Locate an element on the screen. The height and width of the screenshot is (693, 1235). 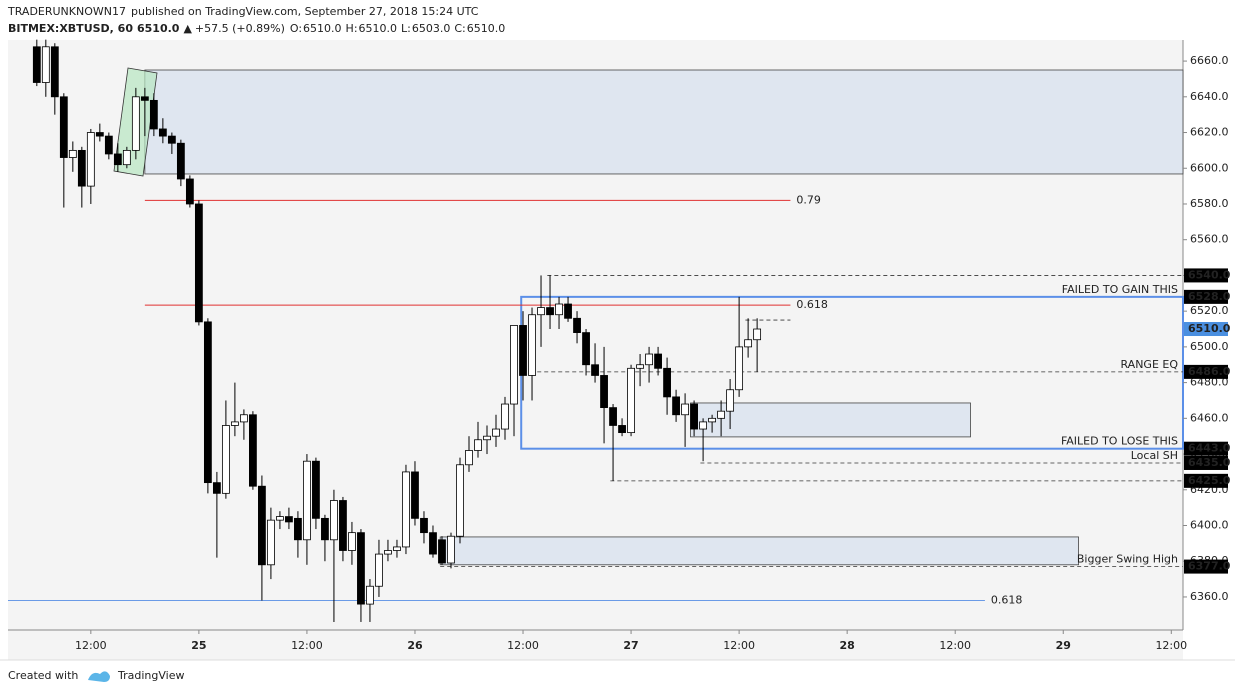
footer-brand: TradingView is located at coordinates (150, 675).